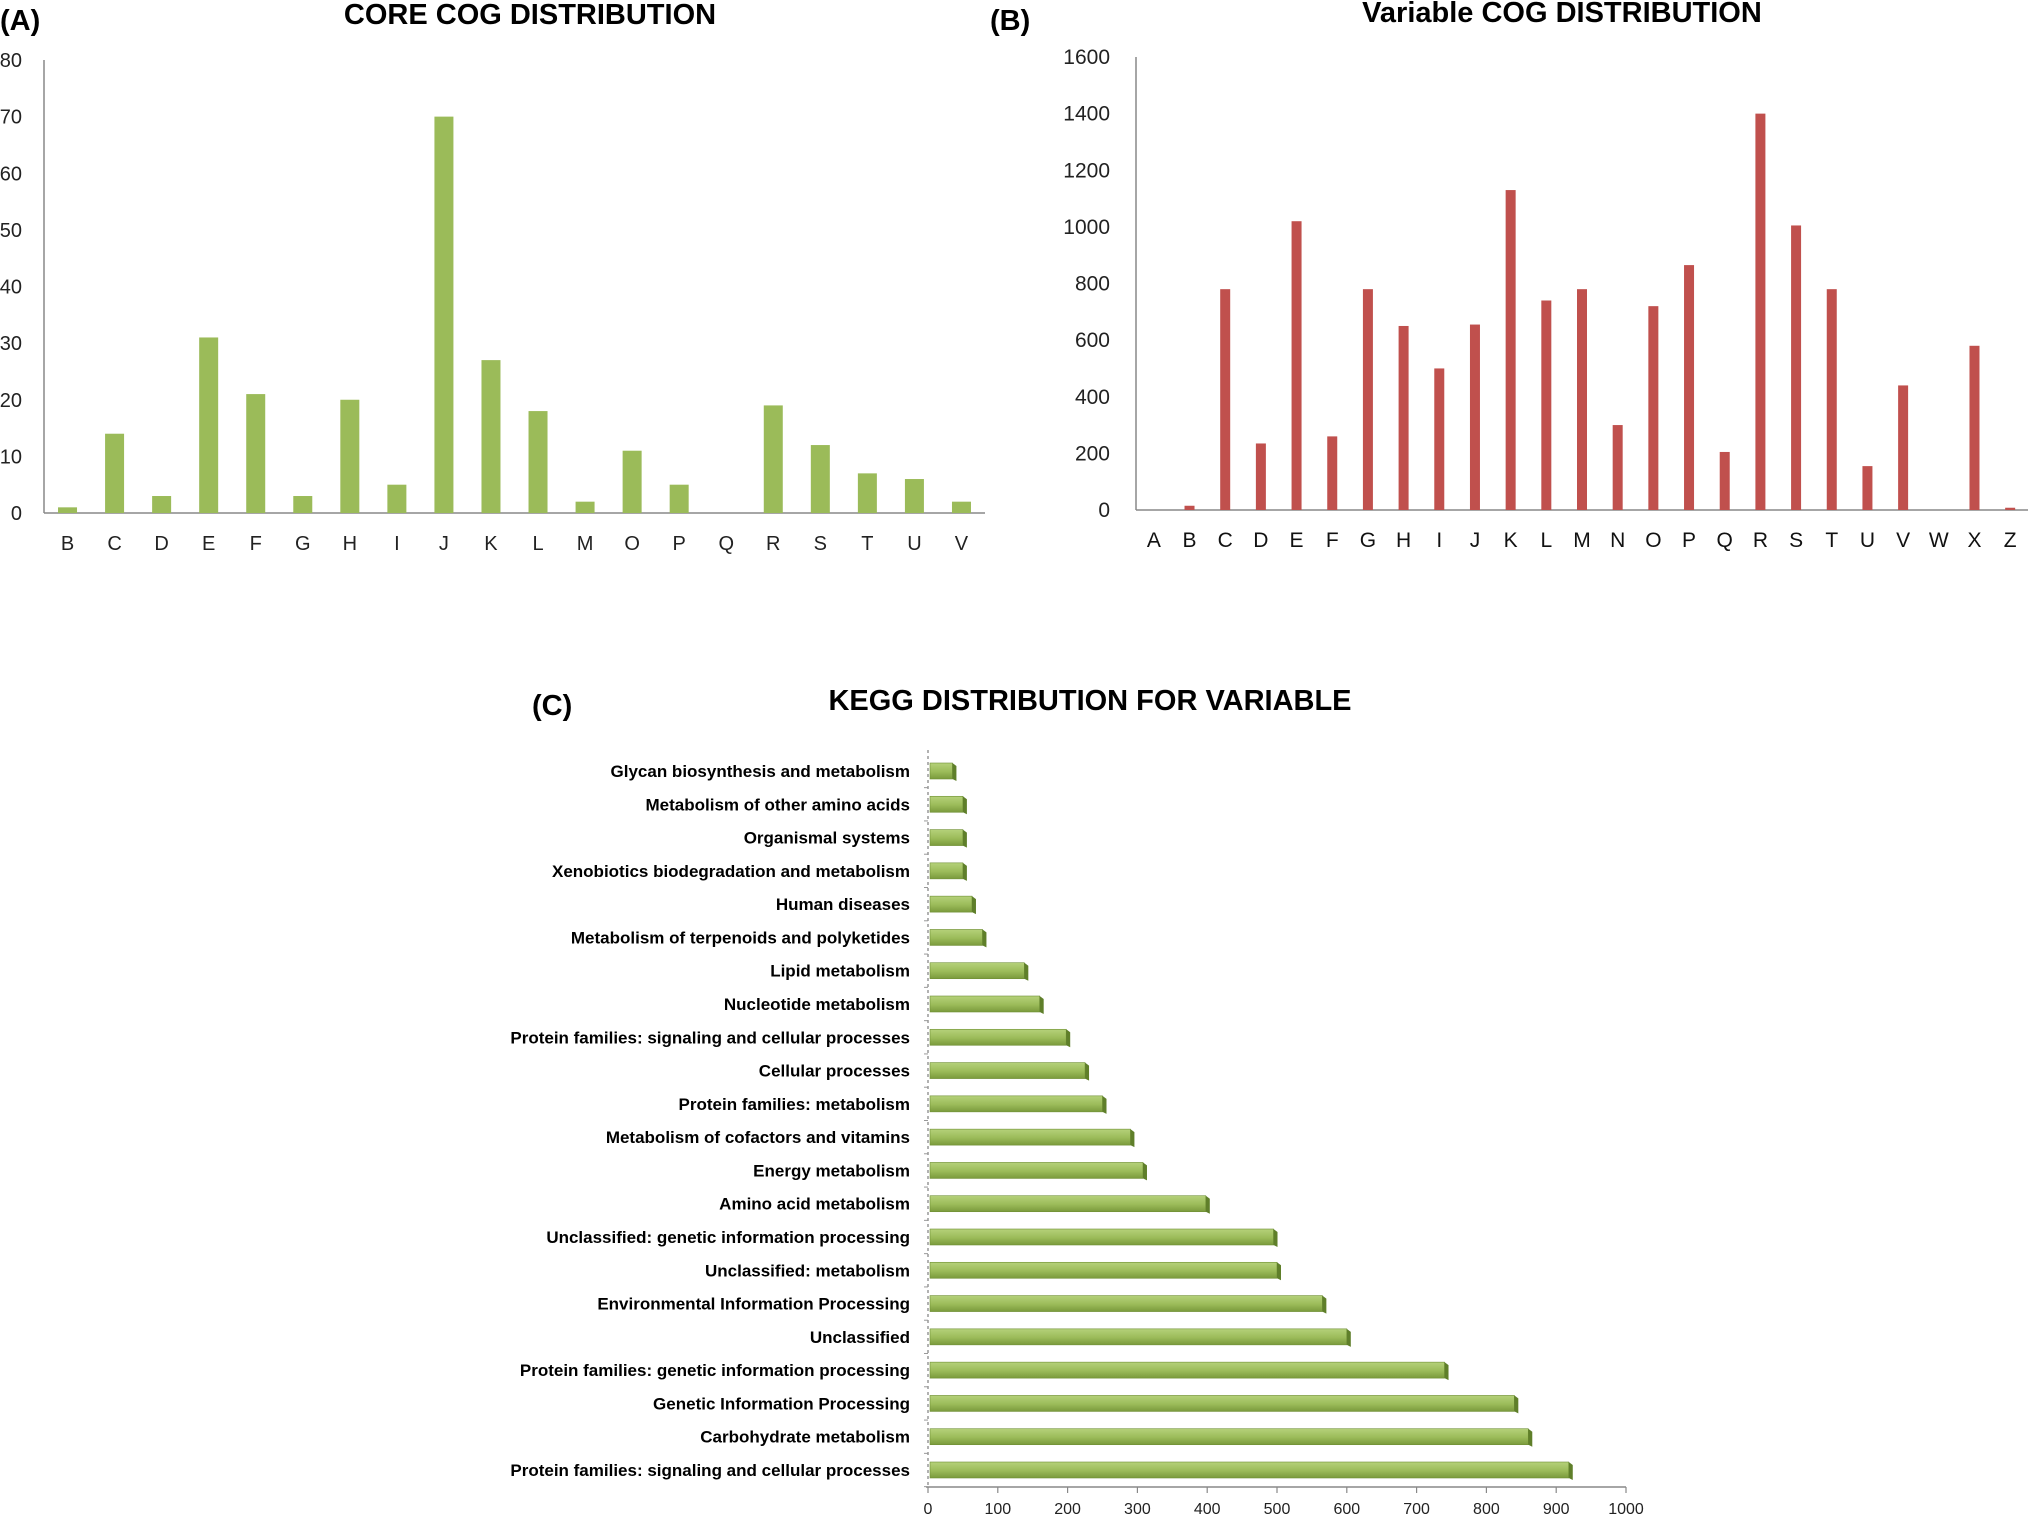 The height and width of the screenshot is (1518, 2030). Describe the element at coordinates (444, 314) in the screenshot. I see `core-cog-bar-J` at that location.